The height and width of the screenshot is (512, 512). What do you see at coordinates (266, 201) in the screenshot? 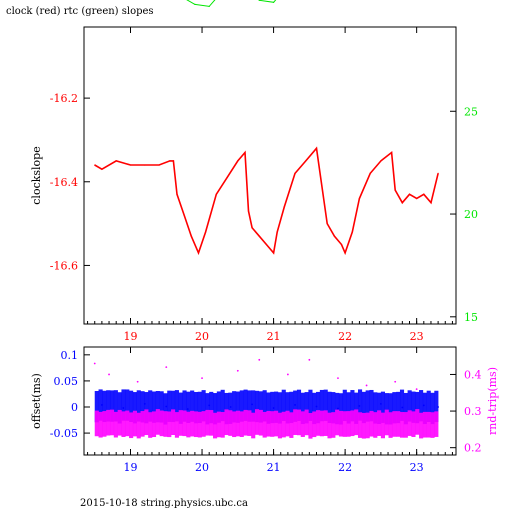
I see `series-clock-line` at bounding box center [266, 201].